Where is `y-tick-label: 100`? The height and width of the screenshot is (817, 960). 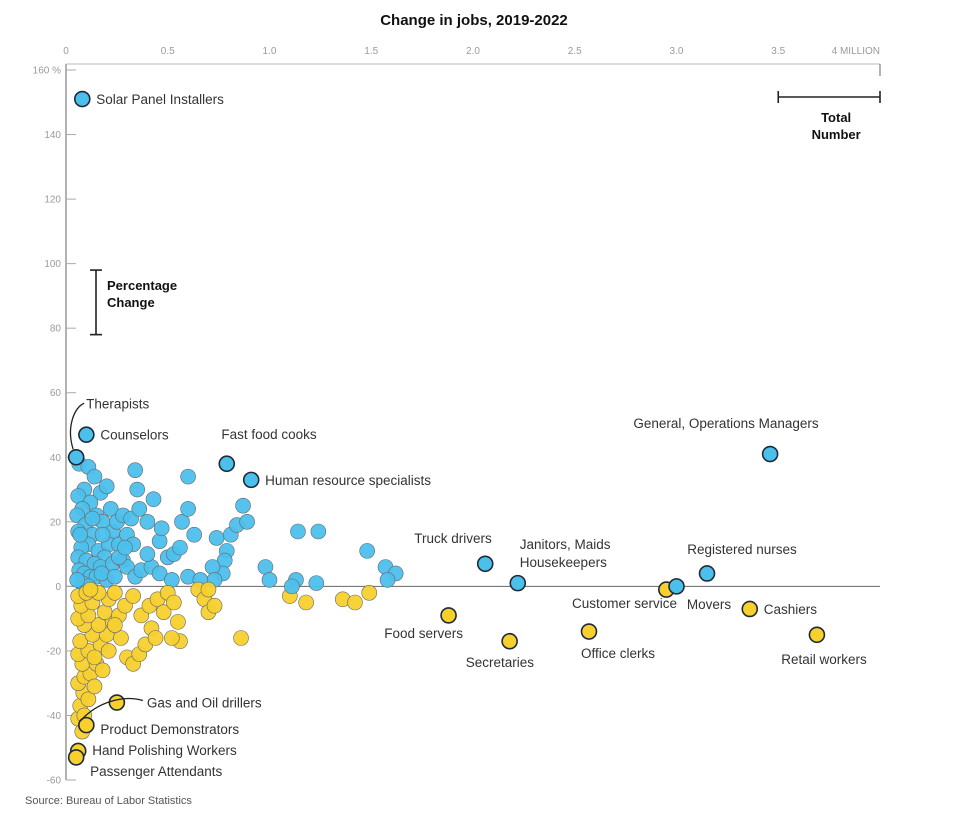
y-tick-label: 100 is located at coordinates (52, 264).